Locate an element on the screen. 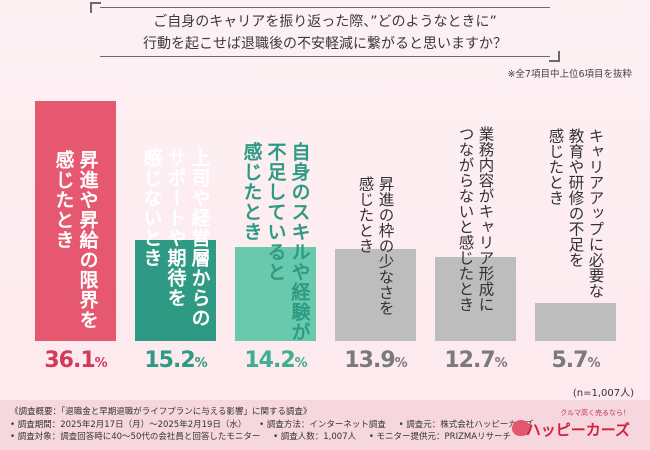 Image resolution: width=650 pixels, height=450 pixels. bar-label-3: 自身のスキルや経験が 不足していると 感じたとき is located at coordinates (276, 242).